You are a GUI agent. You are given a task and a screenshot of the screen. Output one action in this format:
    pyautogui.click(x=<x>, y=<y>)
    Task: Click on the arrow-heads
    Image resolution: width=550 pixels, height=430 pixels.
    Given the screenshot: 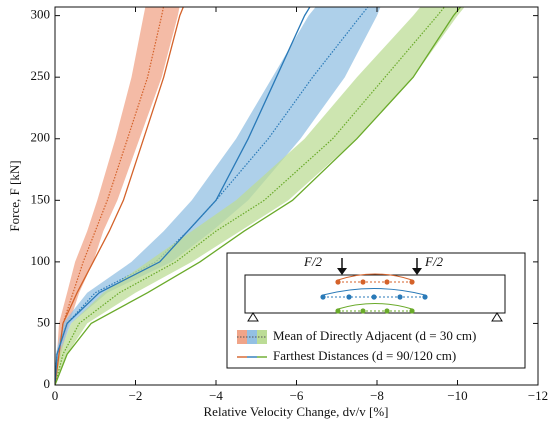 What is the action you would take?
    pyautogui.click(x=379, y=271)
    